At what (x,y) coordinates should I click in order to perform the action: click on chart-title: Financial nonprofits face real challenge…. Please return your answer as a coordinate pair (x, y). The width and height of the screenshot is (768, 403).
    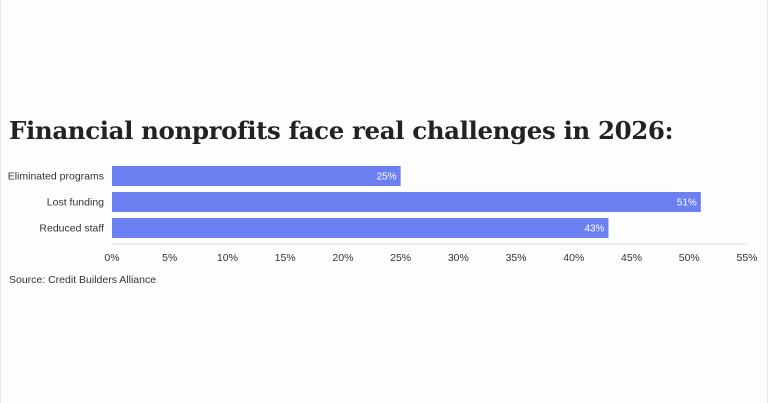
    Looking at the image, I should click on (341, 130).